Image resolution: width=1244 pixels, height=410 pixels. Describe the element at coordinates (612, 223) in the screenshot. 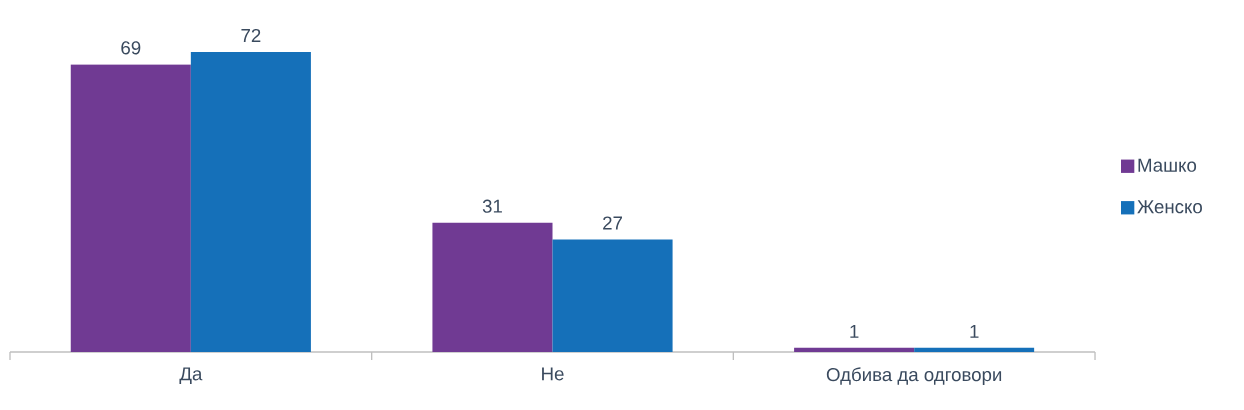

I see `data-label: 27` at that location.